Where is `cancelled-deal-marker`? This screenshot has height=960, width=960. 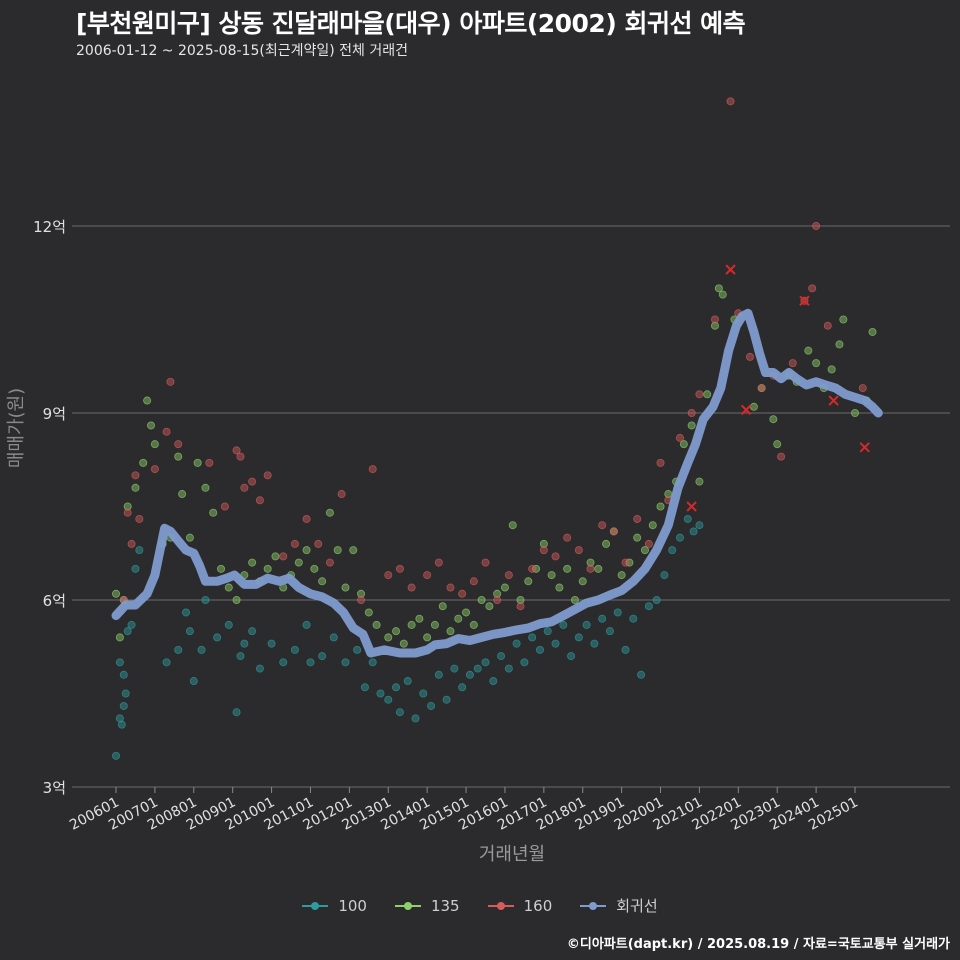
cancelled-deal-marker is located at coordinates (833, 400).